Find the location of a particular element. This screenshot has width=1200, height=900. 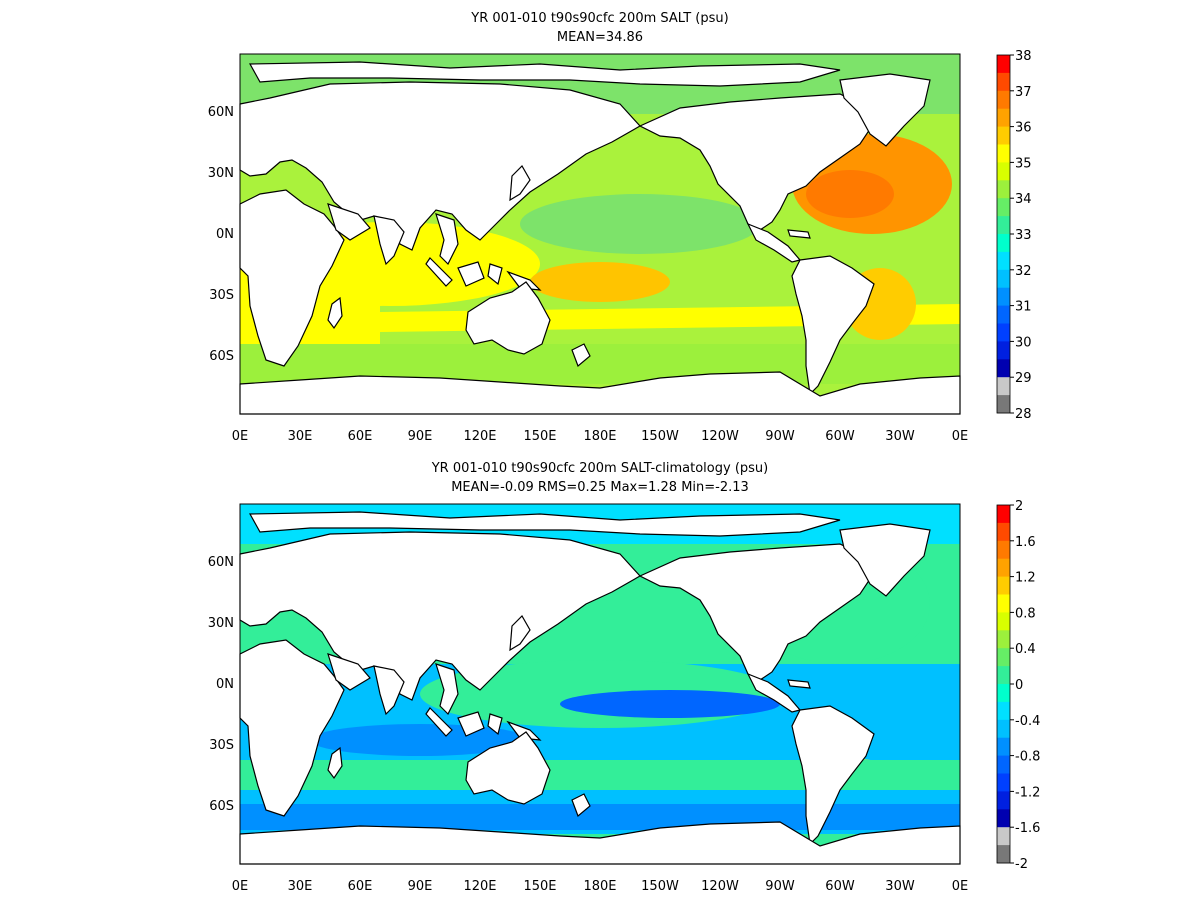

colorbar-label: 2 is located at coordinates (1019, 506).